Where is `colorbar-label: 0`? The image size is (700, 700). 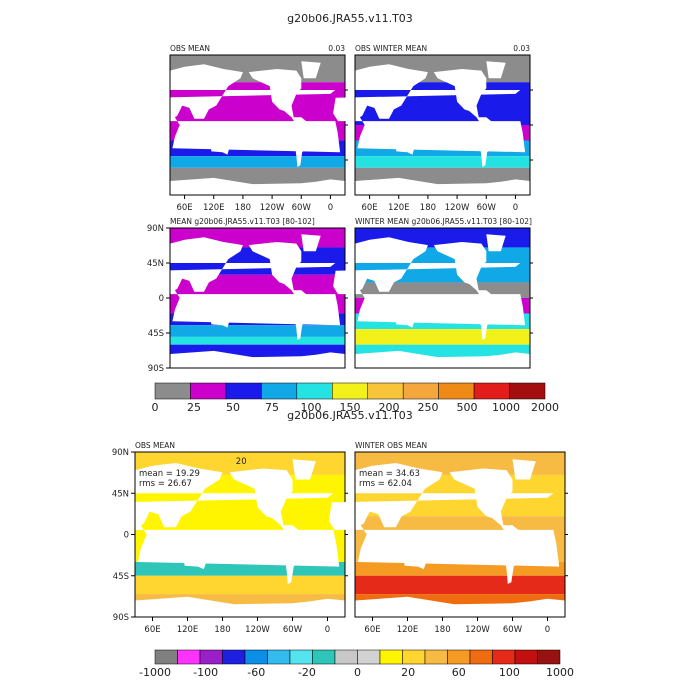
colorbar-label: 0 is located at coordinates (155, 407).